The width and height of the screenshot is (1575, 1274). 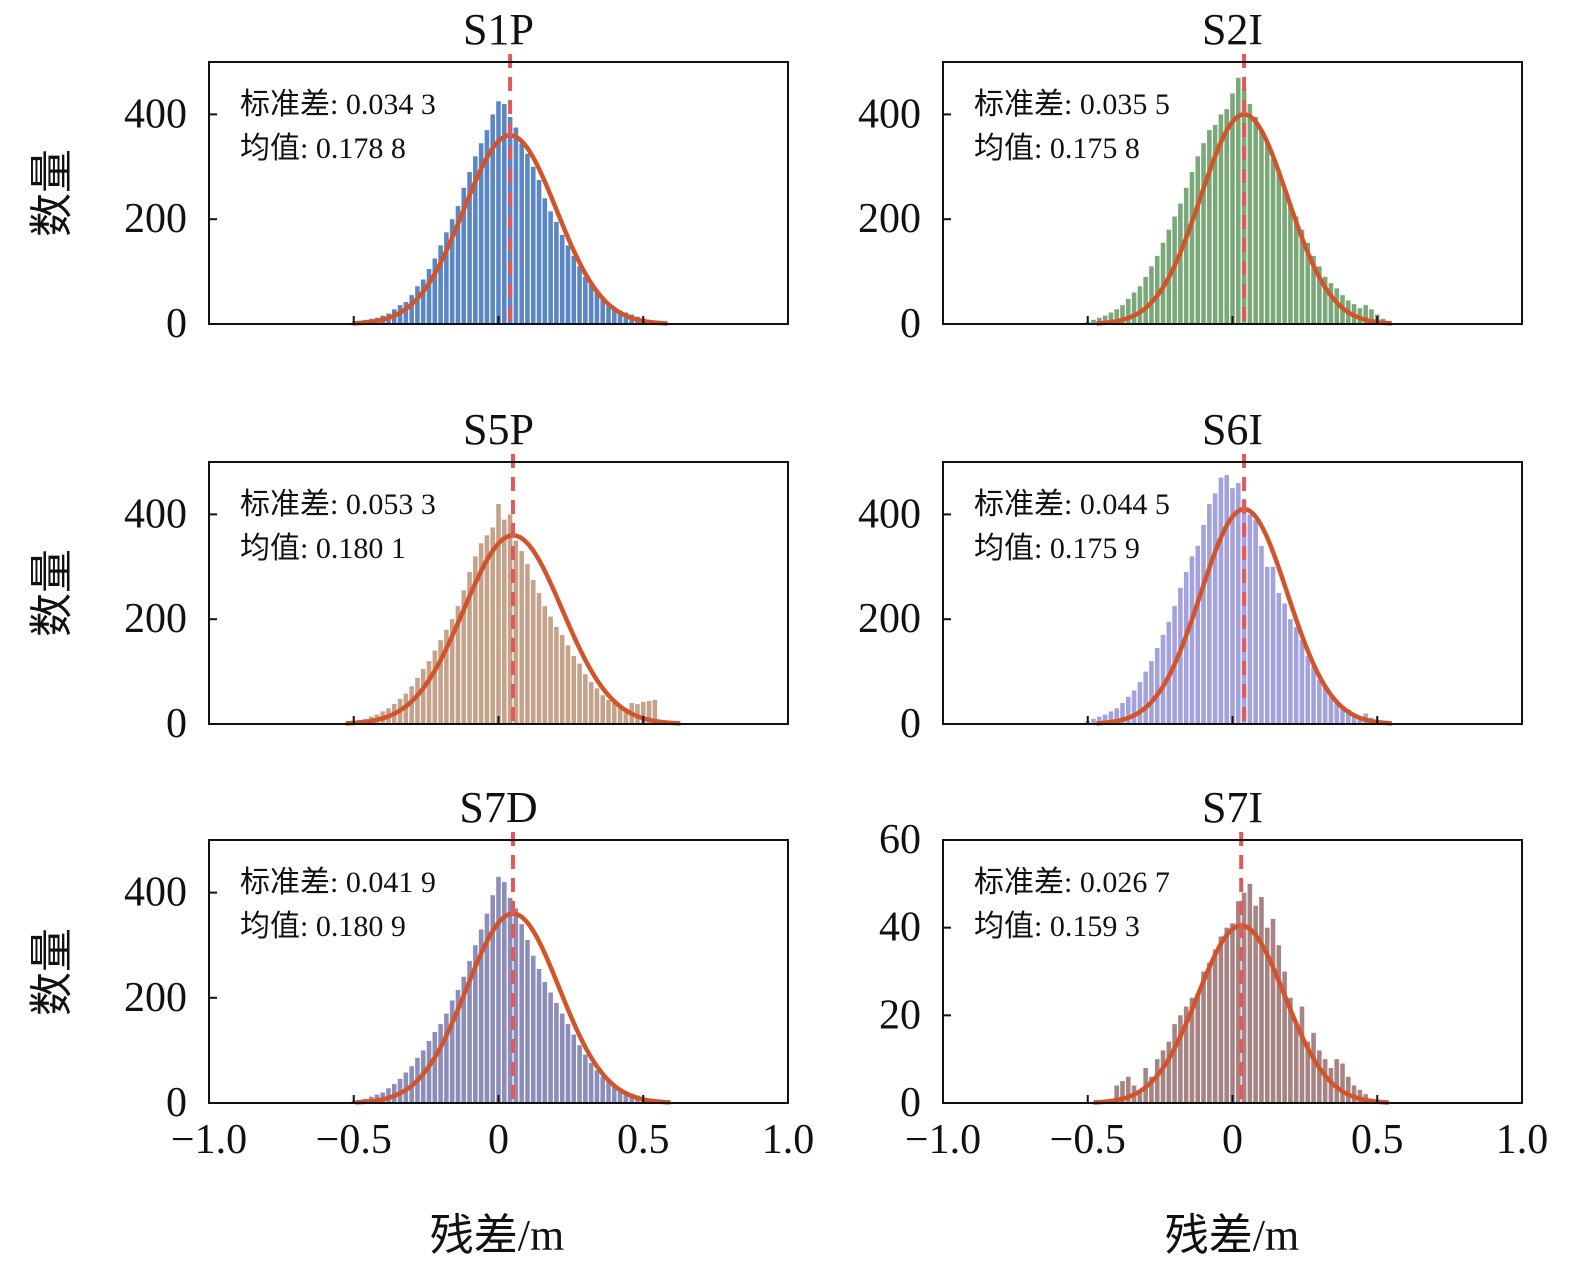 I want to click on panel-title: S2I, so click(x=1232, y=29).